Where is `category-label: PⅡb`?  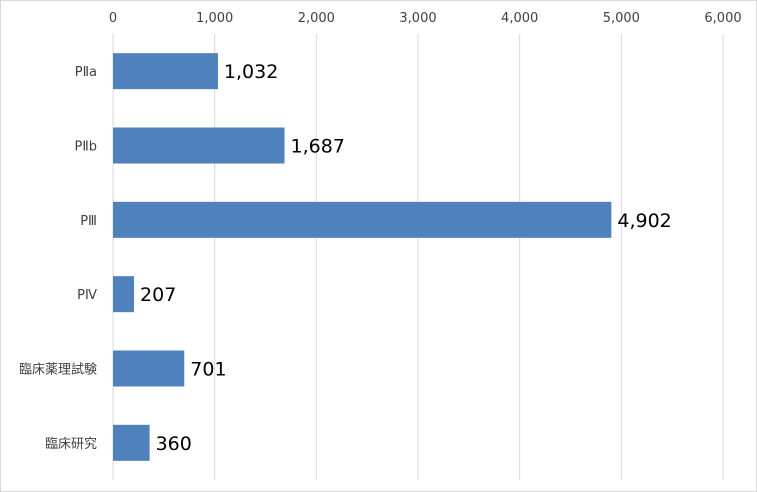 category-label: PⅡb is located at coordinates (86, 147).